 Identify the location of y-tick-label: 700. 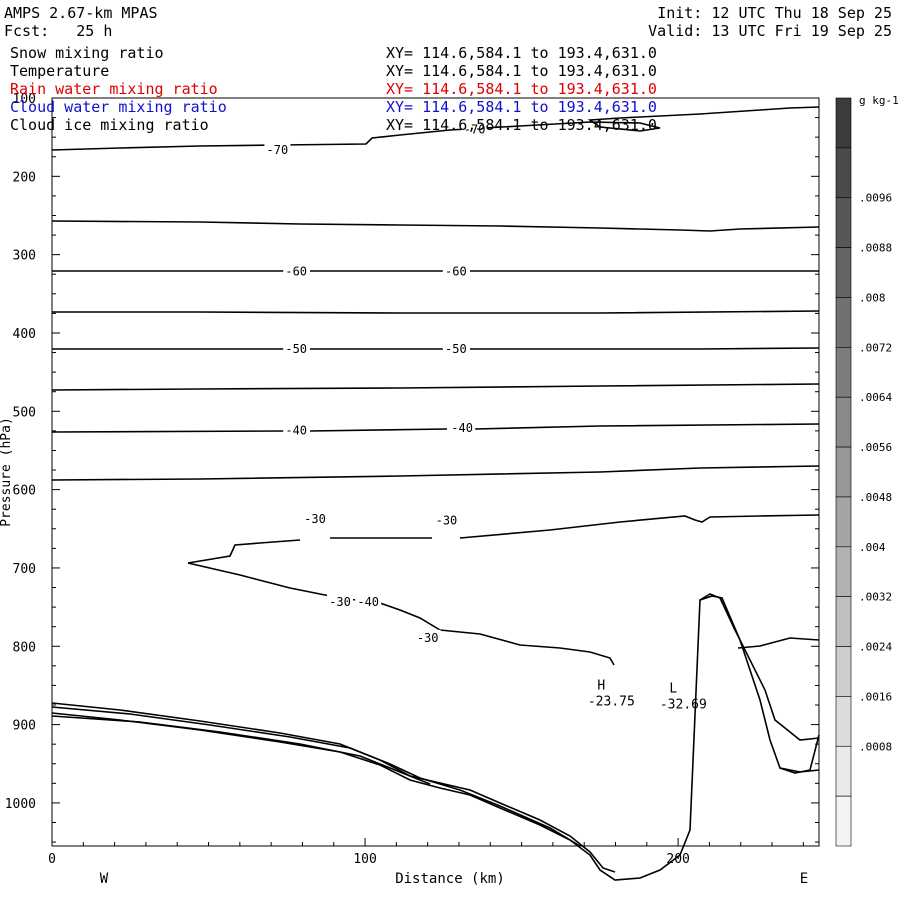
(24, 569).